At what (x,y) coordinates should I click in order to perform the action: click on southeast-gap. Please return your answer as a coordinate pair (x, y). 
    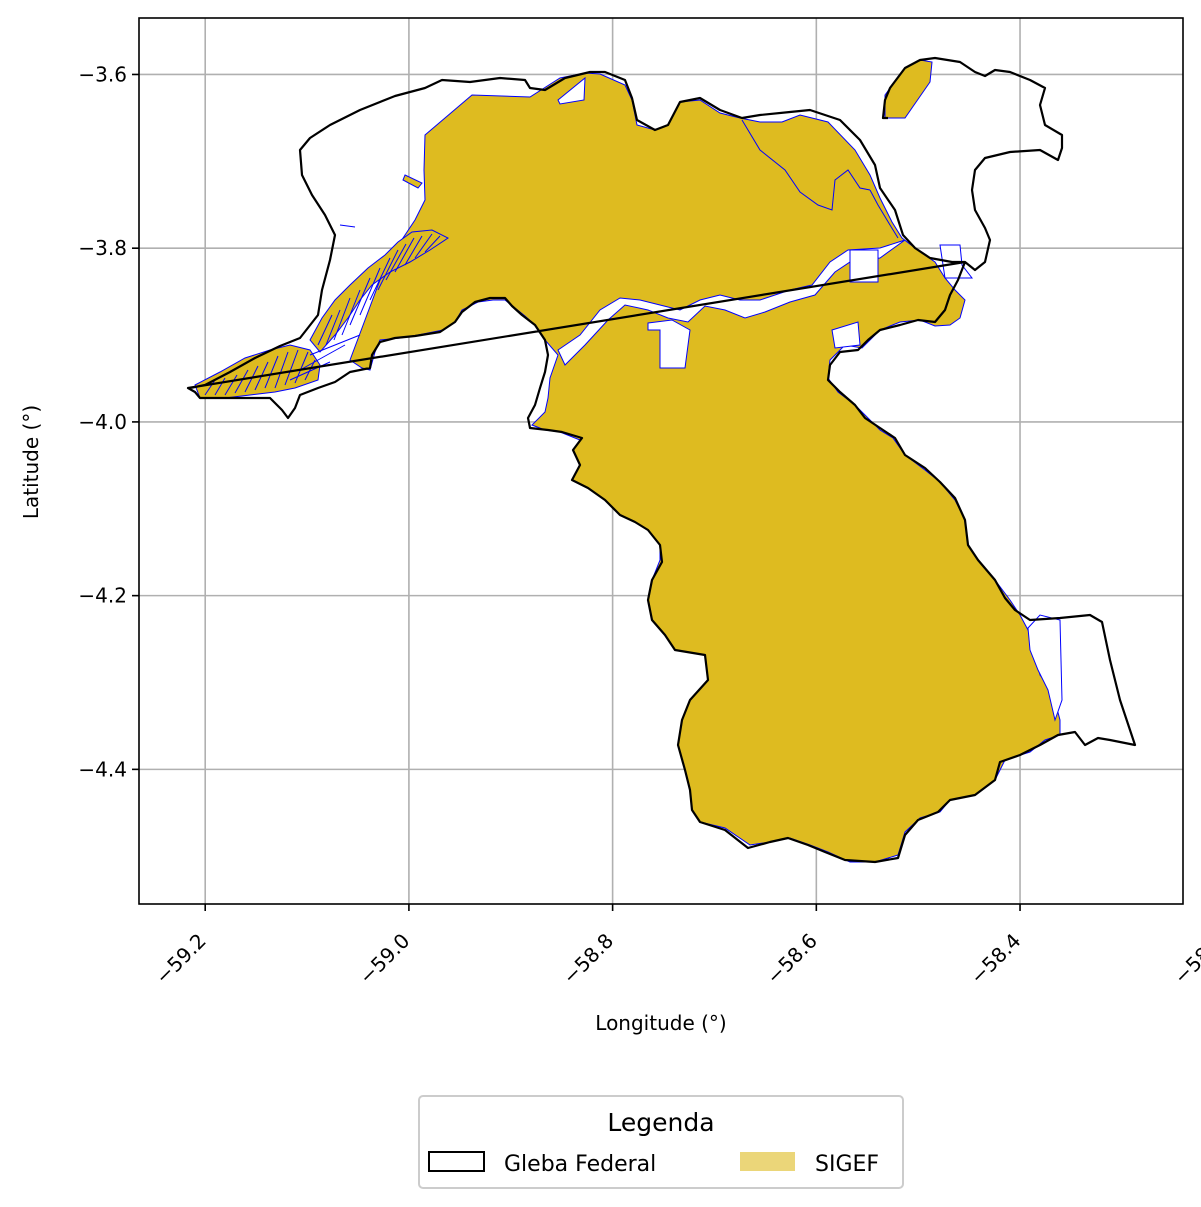
    Looking at the image, I should click on (1045, 668).